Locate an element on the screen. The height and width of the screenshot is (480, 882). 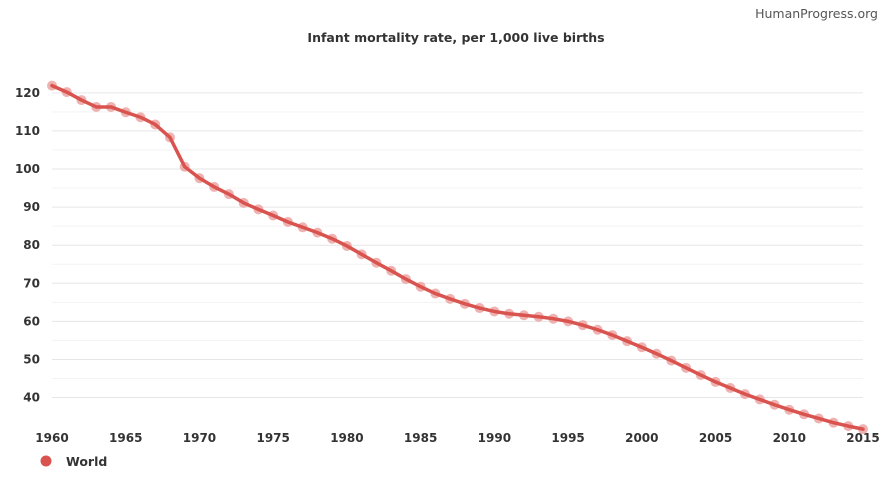
y-tick-label: 50 is located at coordinates (31, 359).